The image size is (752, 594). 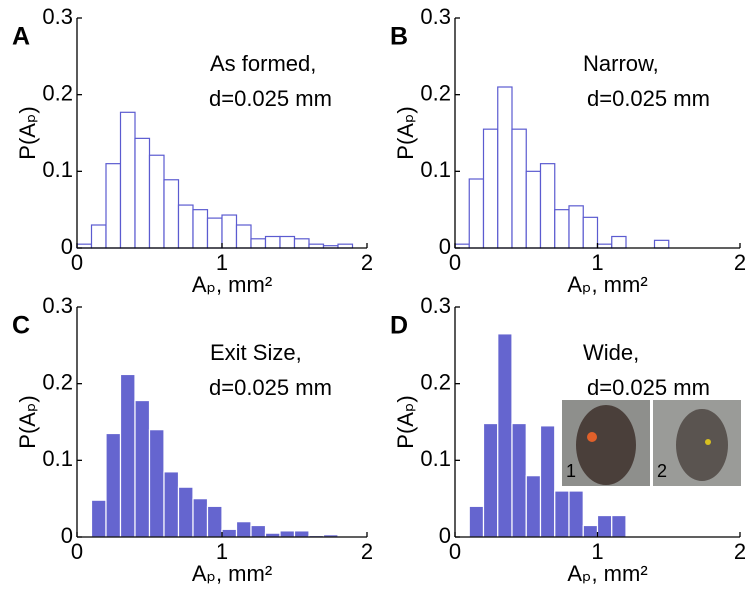 What do you see at coordinates (263, 63) in the screenshot?
I see `annotation: As formed,` at bounding box center [263, 63].